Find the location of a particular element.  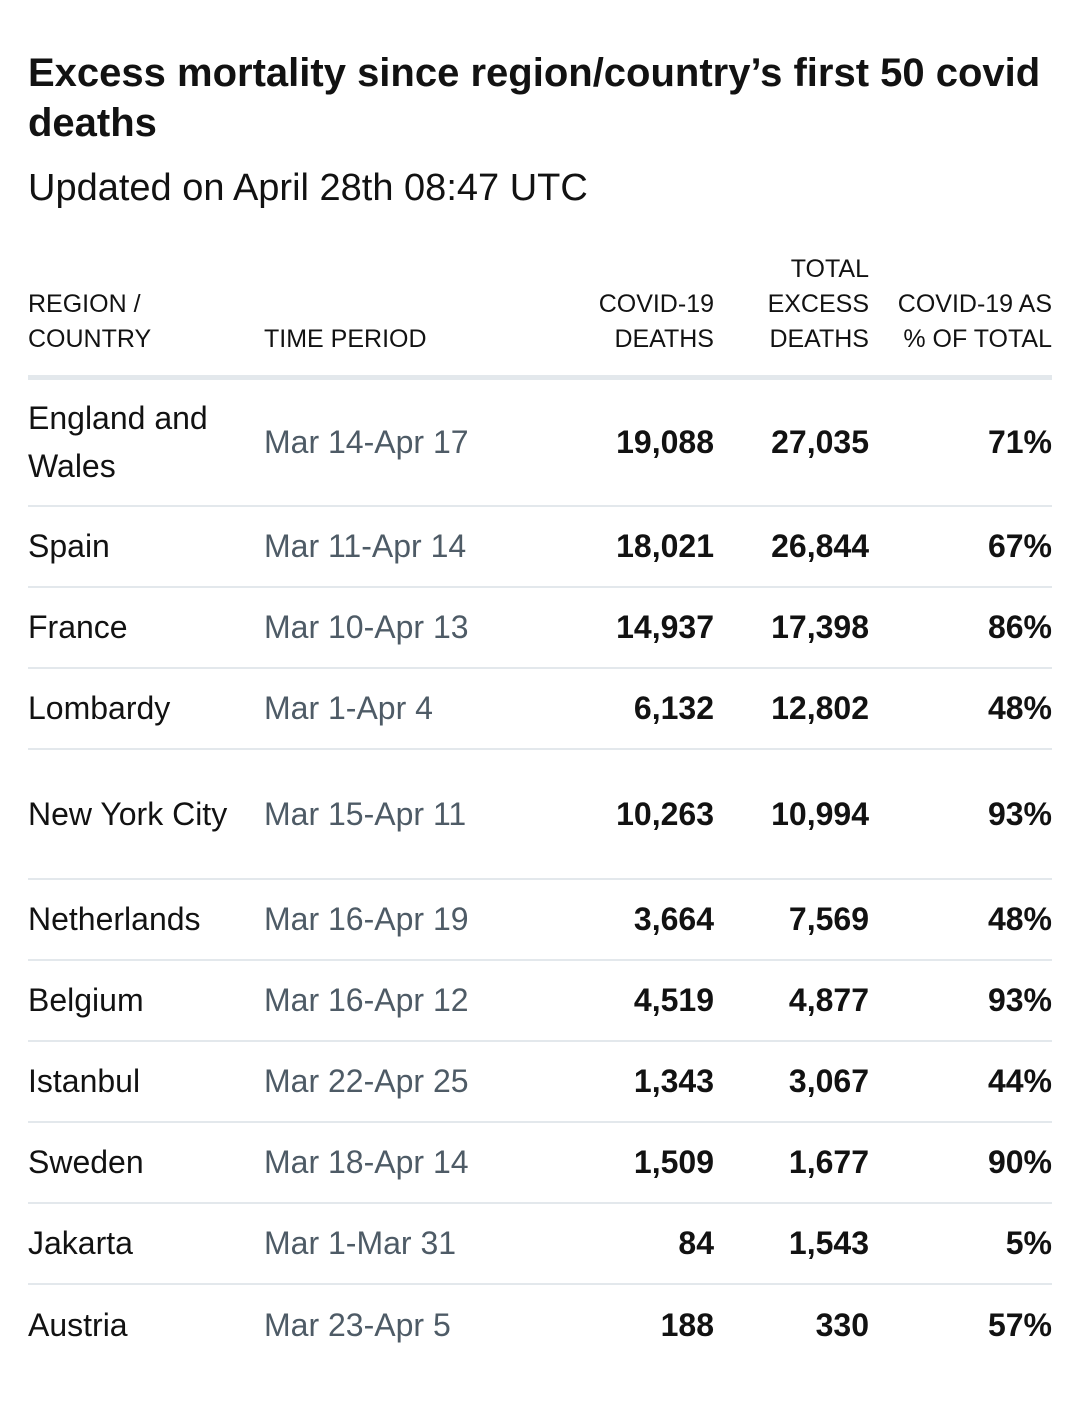

table-row: Spain Mar 11-Apr 14 18,021 26,844 67% is located at coordinates (540, 546).